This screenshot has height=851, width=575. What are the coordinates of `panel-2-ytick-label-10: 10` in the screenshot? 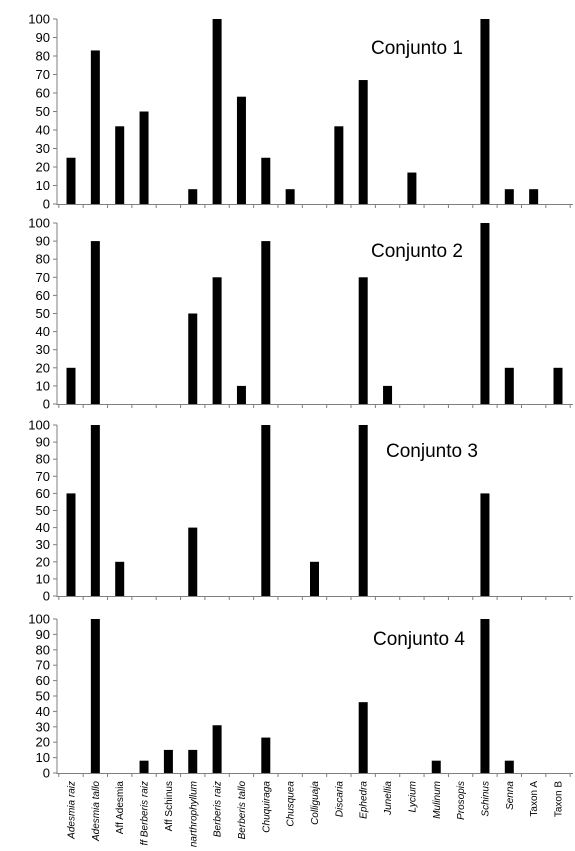 It's located at (43, 385).